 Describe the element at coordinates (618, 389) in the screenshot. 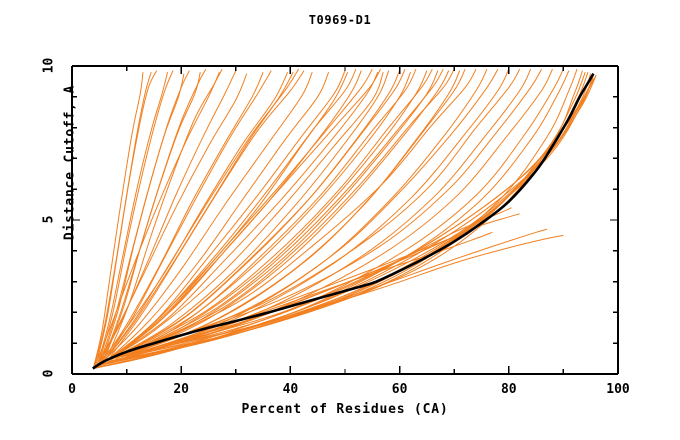

I see `x-tick-label: 100` at that location.